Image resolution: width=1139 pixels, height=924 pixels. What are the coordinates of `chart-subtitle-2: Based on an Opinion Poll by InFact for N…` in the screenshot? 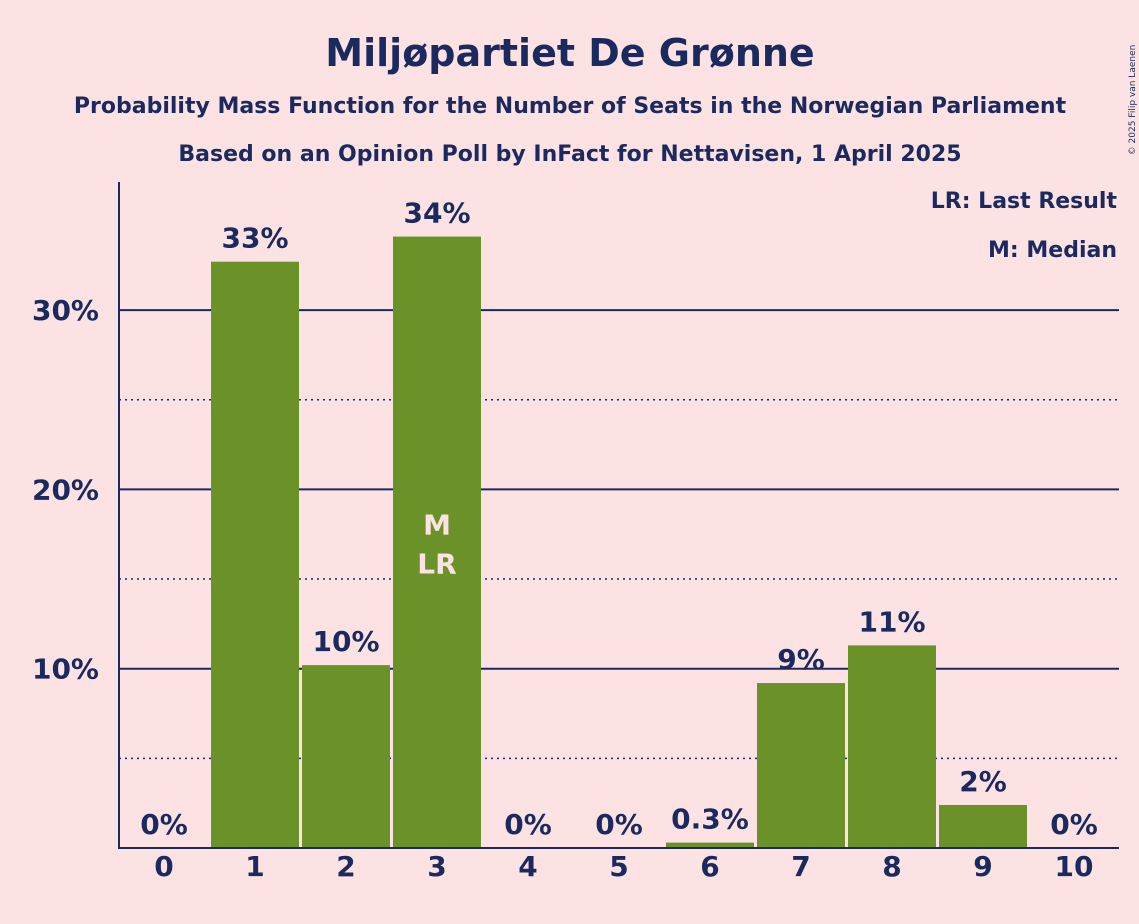 It's located at (569, 154).